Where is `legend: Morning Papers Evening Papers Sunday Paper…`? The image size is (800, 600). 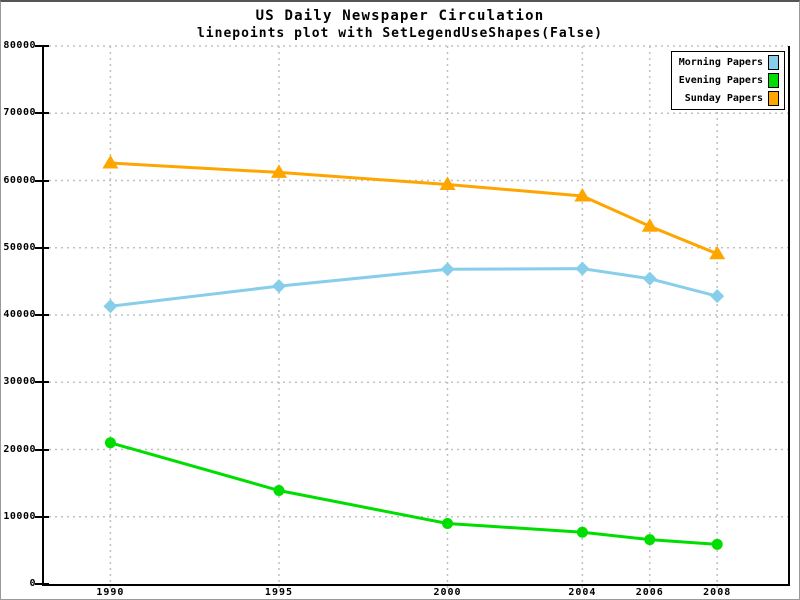 legend: Morning Papers Evening Papers Sunday Paper… is located at coordinates (728, 80).